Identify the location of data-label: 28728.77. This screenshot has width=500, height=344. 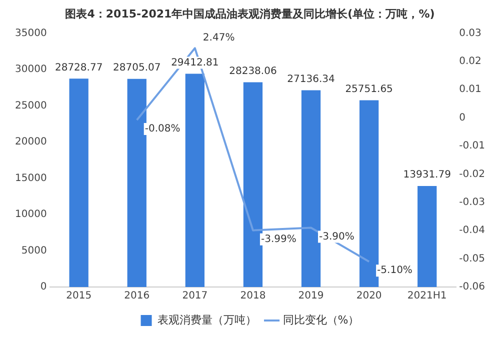
(78, 68).